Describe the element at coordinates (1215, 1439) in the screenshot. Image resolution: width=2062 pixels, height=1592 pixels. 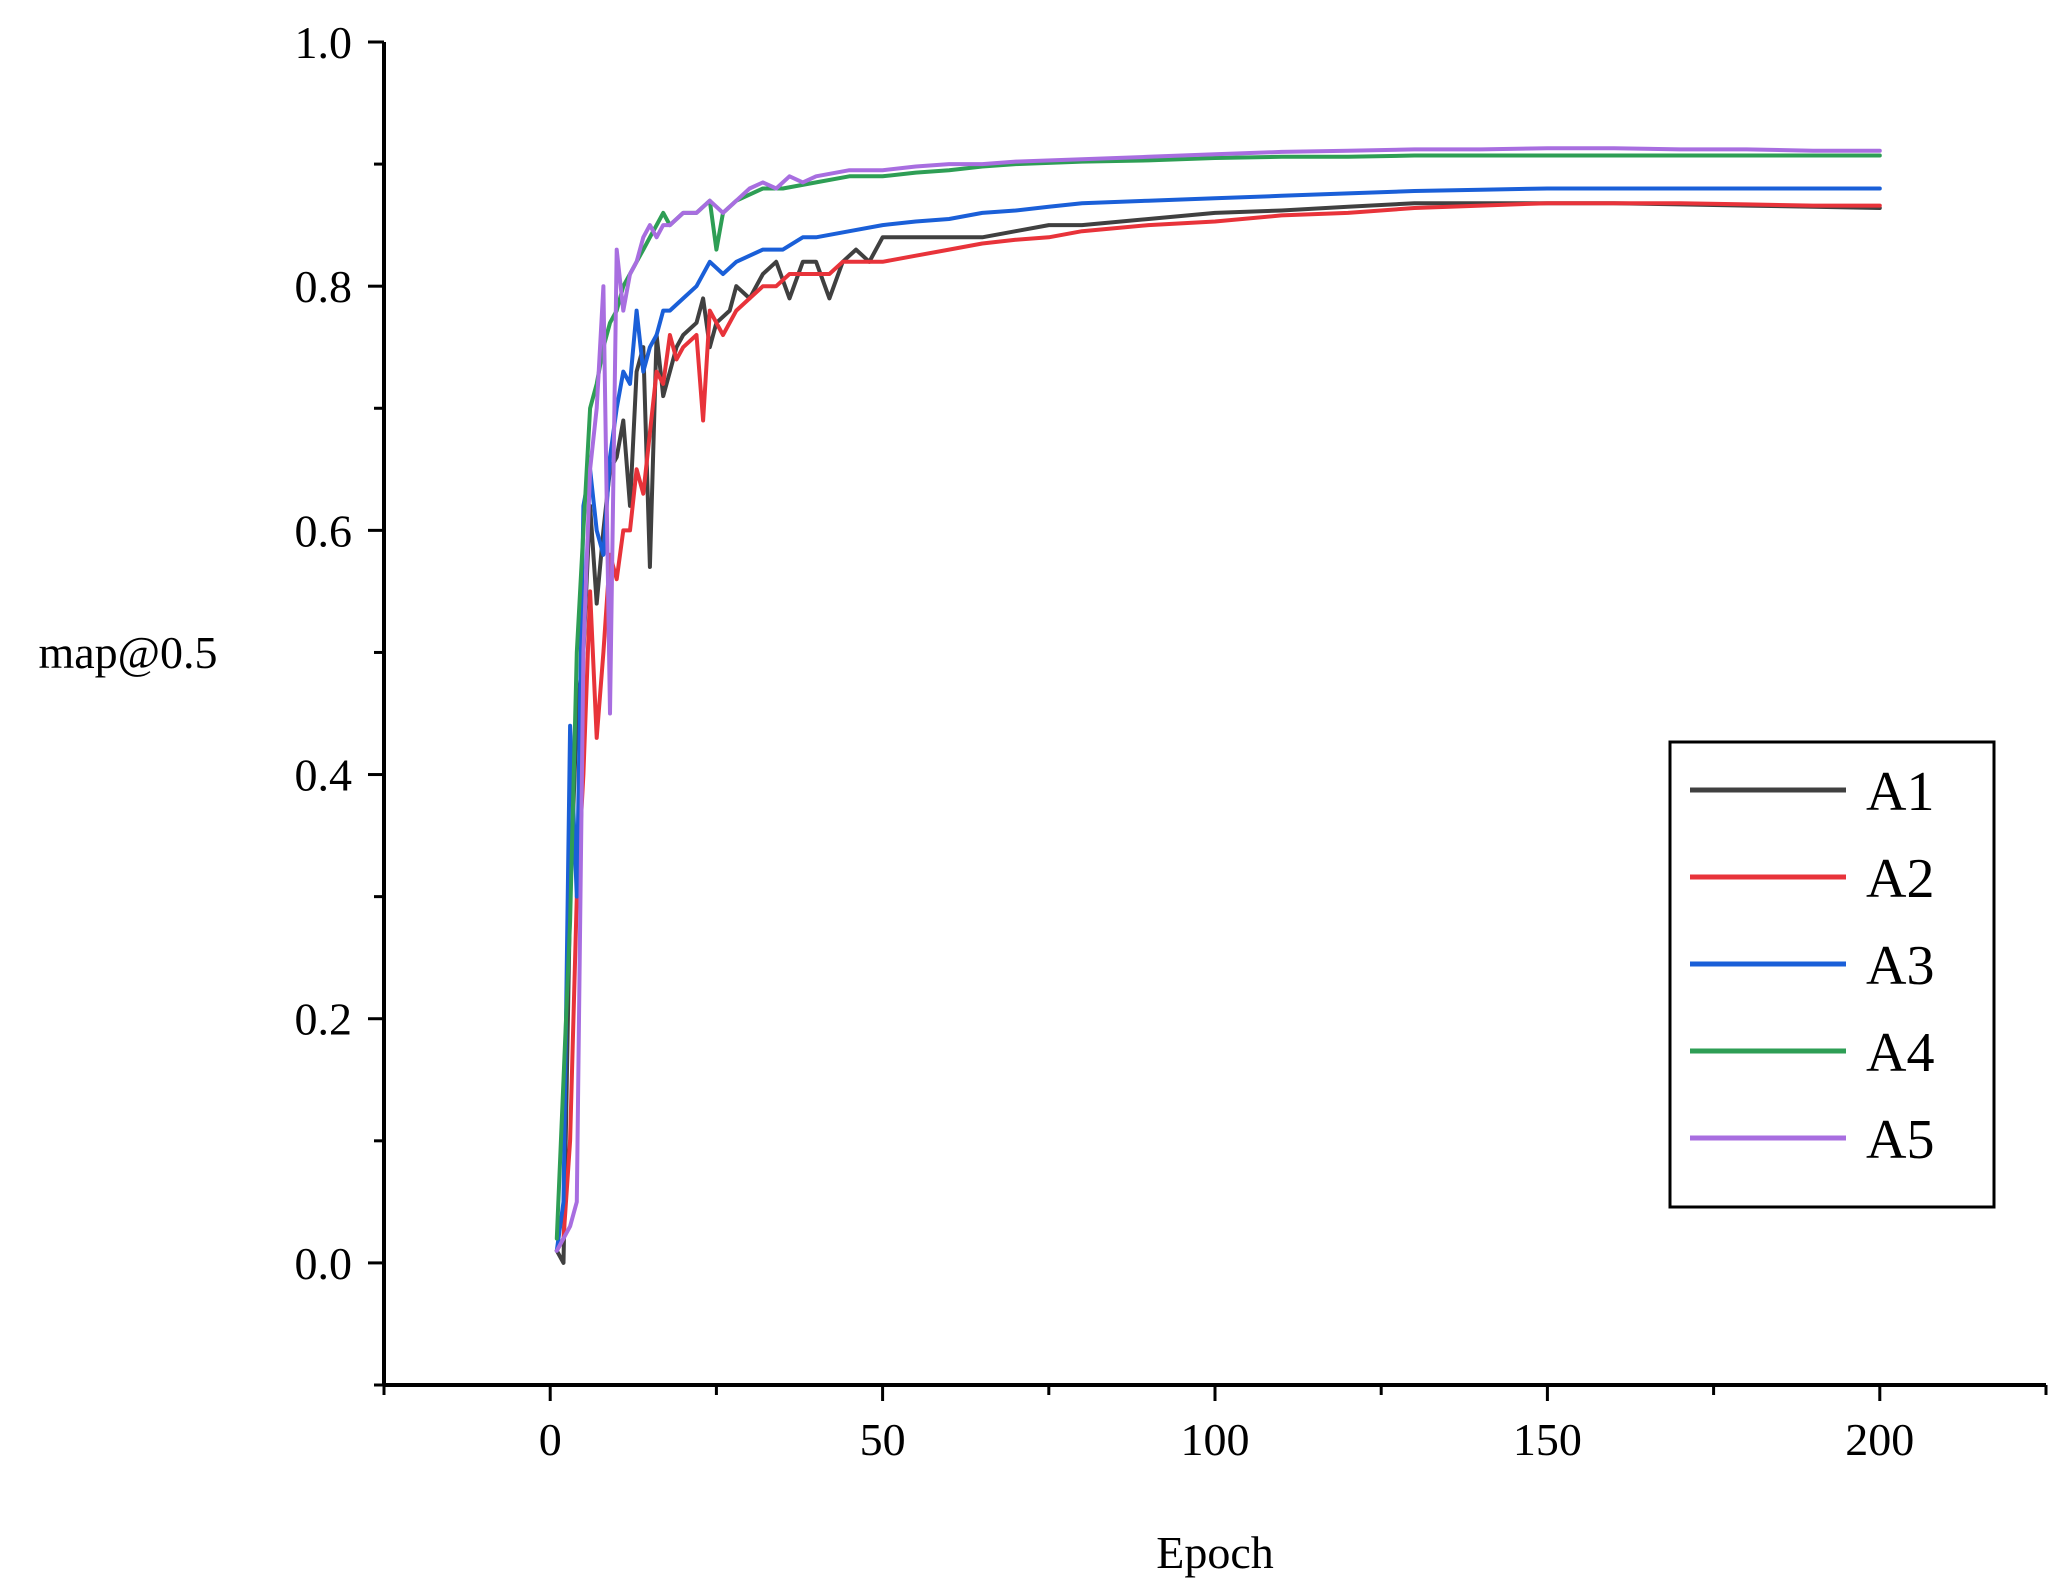
I see `x-tick-label: 100` at that location.